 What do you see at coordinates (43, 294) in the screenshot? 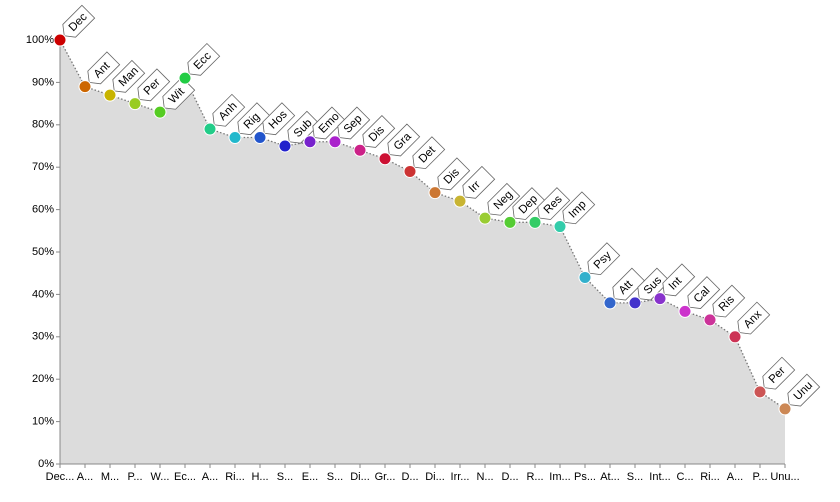
I see `y-tick-label: 40%` at bounding box center [43, 294].